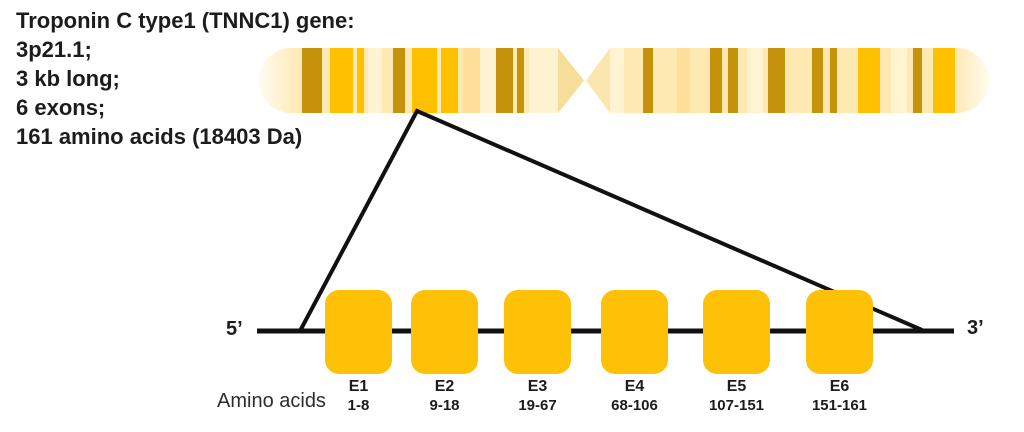 This screenshot has height=432, width=1024. I want to click on exon-range-label: 107-151, so click(736, 405).